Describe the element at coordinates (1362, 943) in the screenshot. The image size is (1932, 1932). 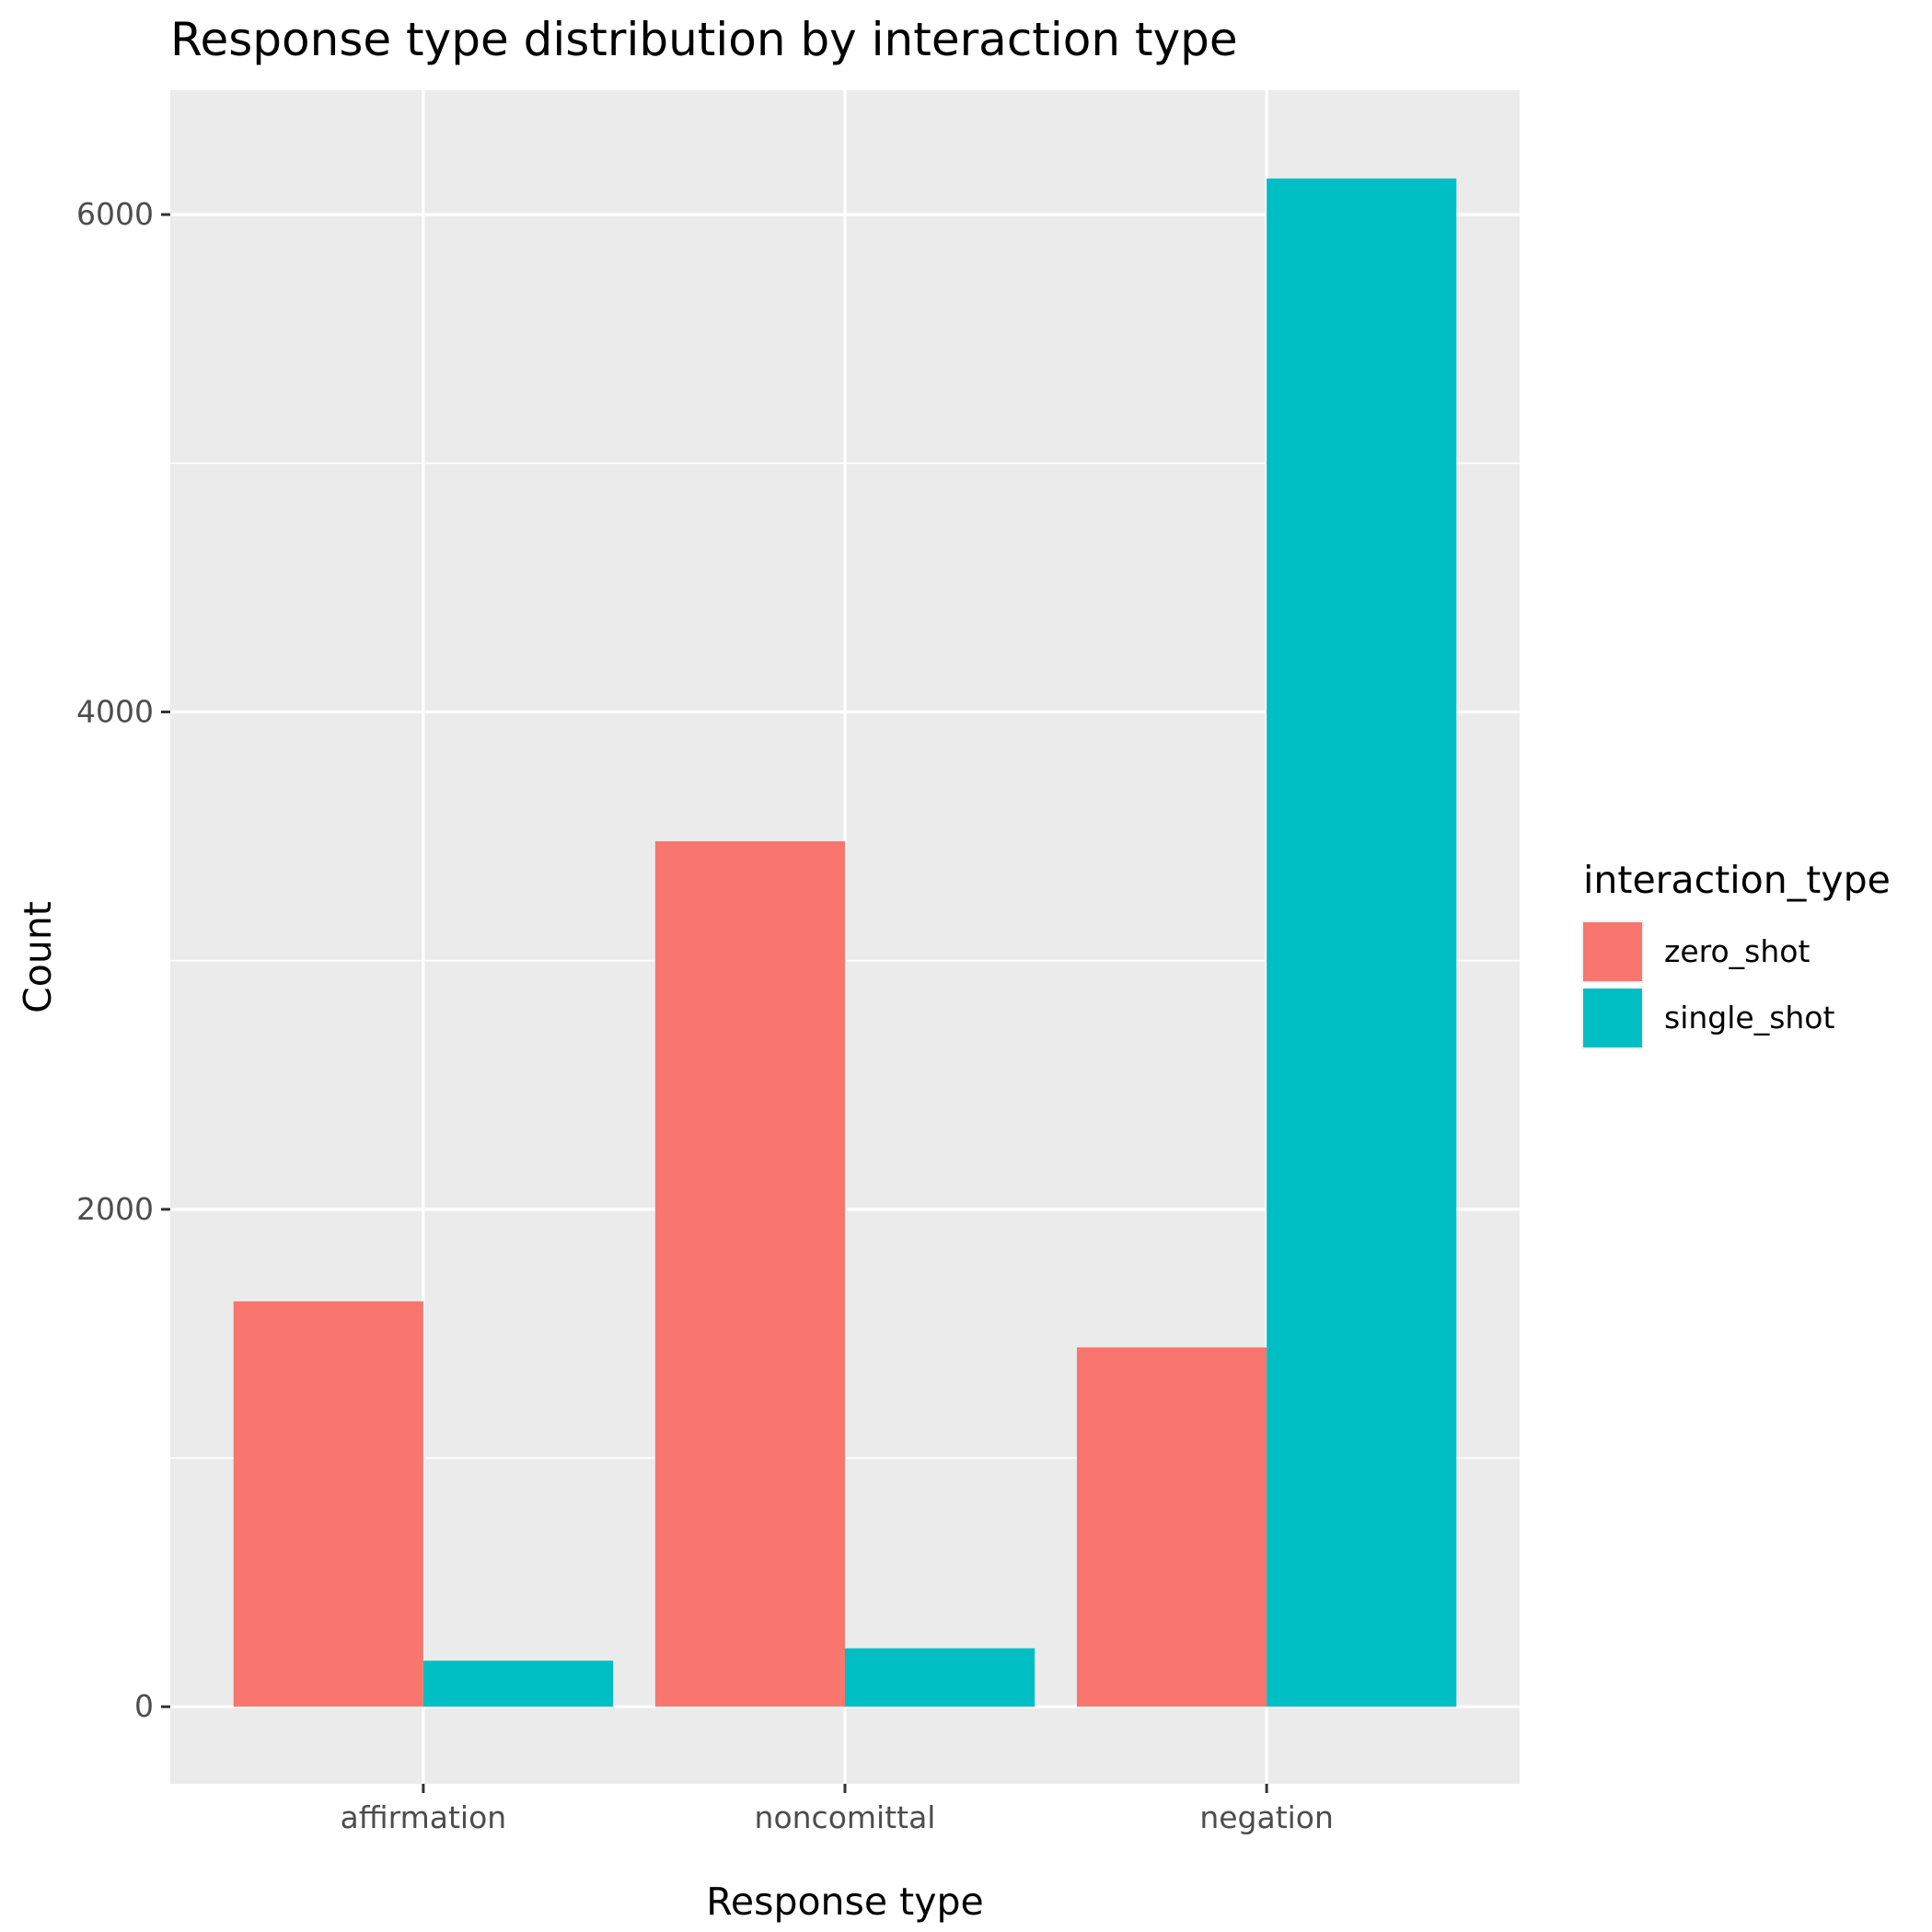
I see `bar-single_shot-negation` at that location.